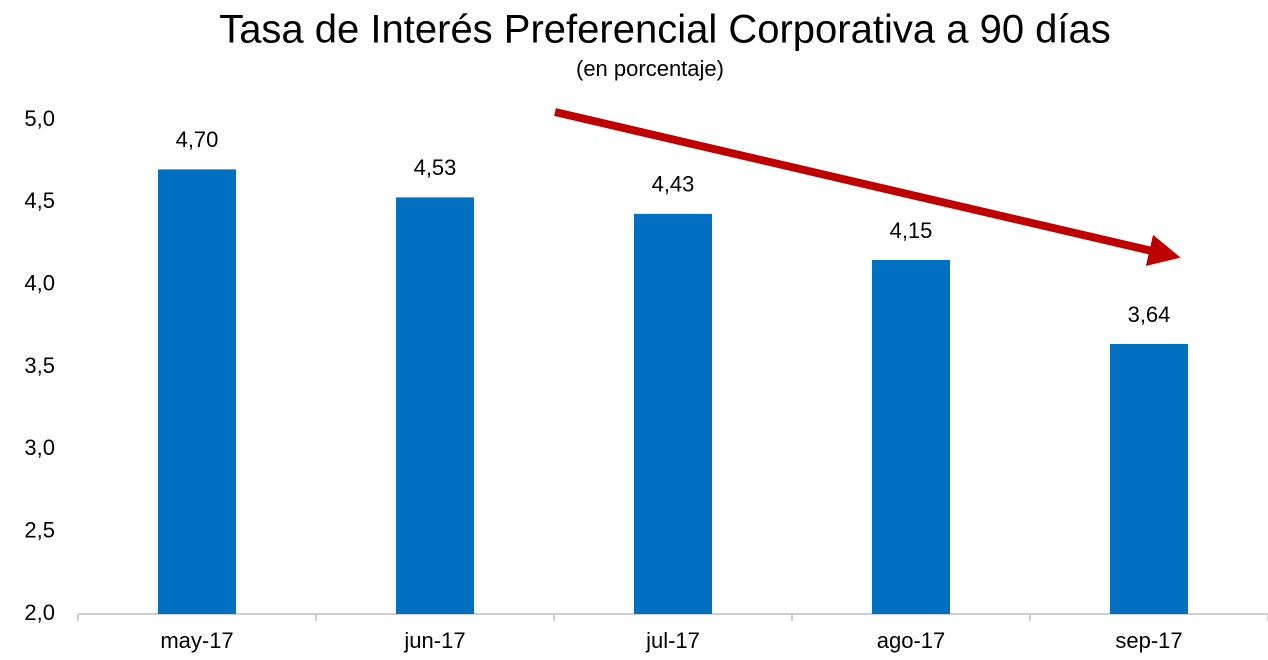 The height and width of the screenshot is (660, 1268). Describe the element at coordinates (39, 529) in the screenshot. I see `y-tick-label: 2,5` at that location.